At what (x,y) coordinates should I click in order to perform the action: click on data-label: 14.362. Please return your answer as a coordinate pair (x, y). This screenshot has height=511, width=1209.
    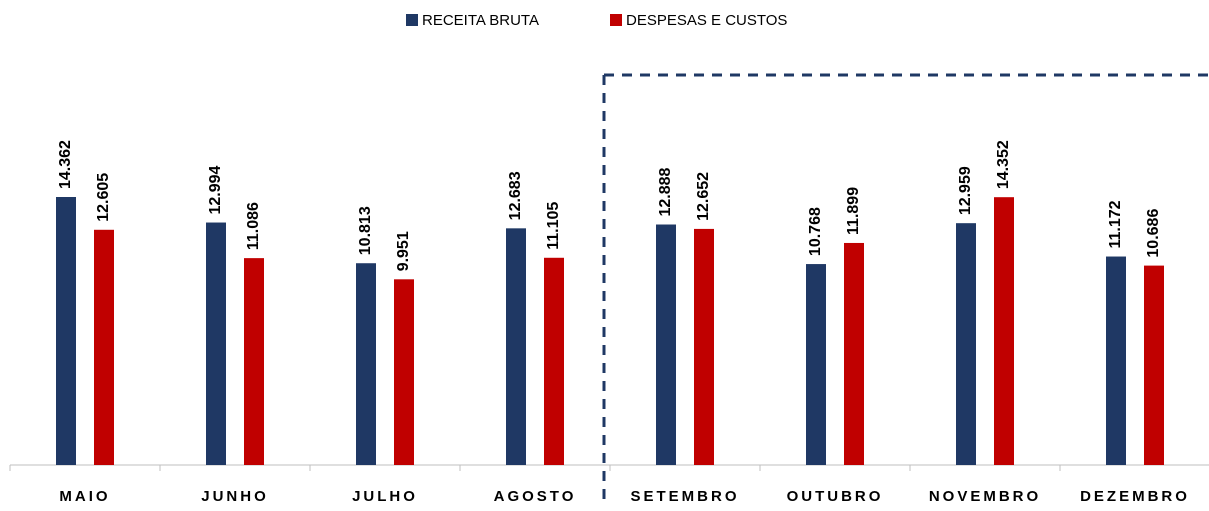
    Looking at the image, I should click on (65, 164).